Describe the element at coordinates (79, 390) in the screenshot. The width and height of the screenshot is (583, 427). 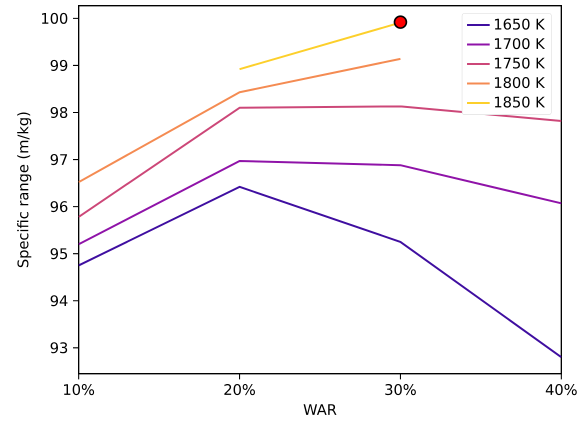
I see `x-tick-label: 10%` at that location.